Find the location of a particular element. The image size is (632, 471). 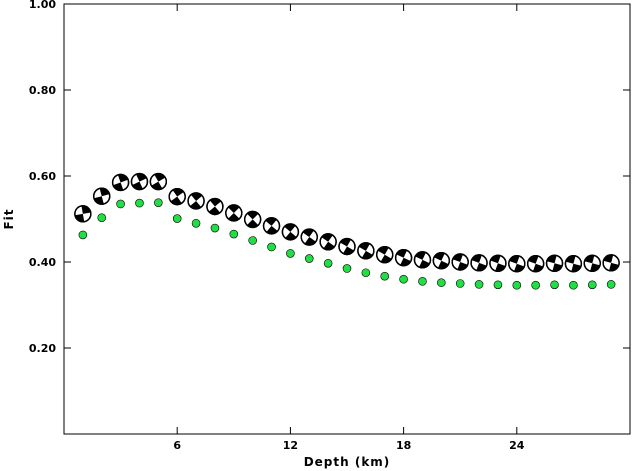

y-axis-label: Fit is located at coordinates (9, 218).